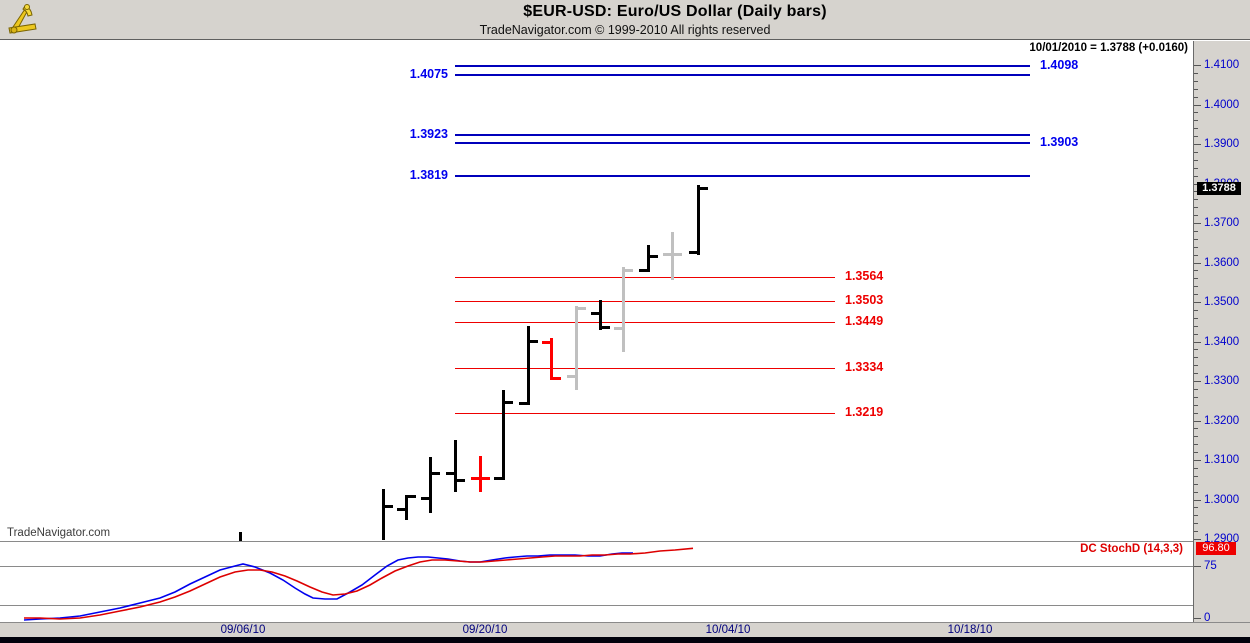  I want to click on stochastic-pane, so click(596, 582).